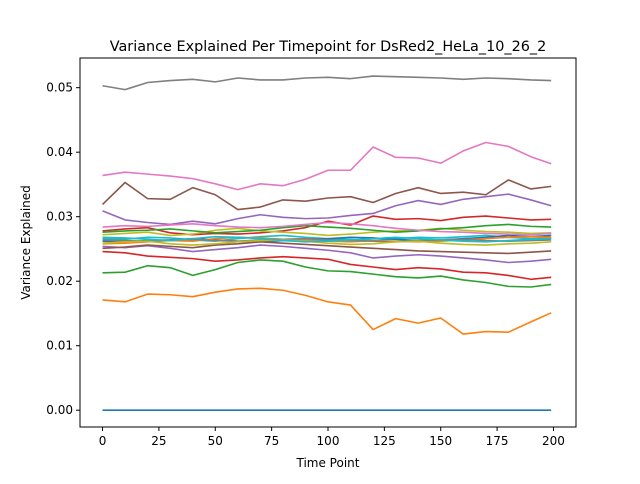  What do you see at coordinates (497, 441) in the screenshot?
I see `x-tick-label: 175` at bounding box center [497, 441].